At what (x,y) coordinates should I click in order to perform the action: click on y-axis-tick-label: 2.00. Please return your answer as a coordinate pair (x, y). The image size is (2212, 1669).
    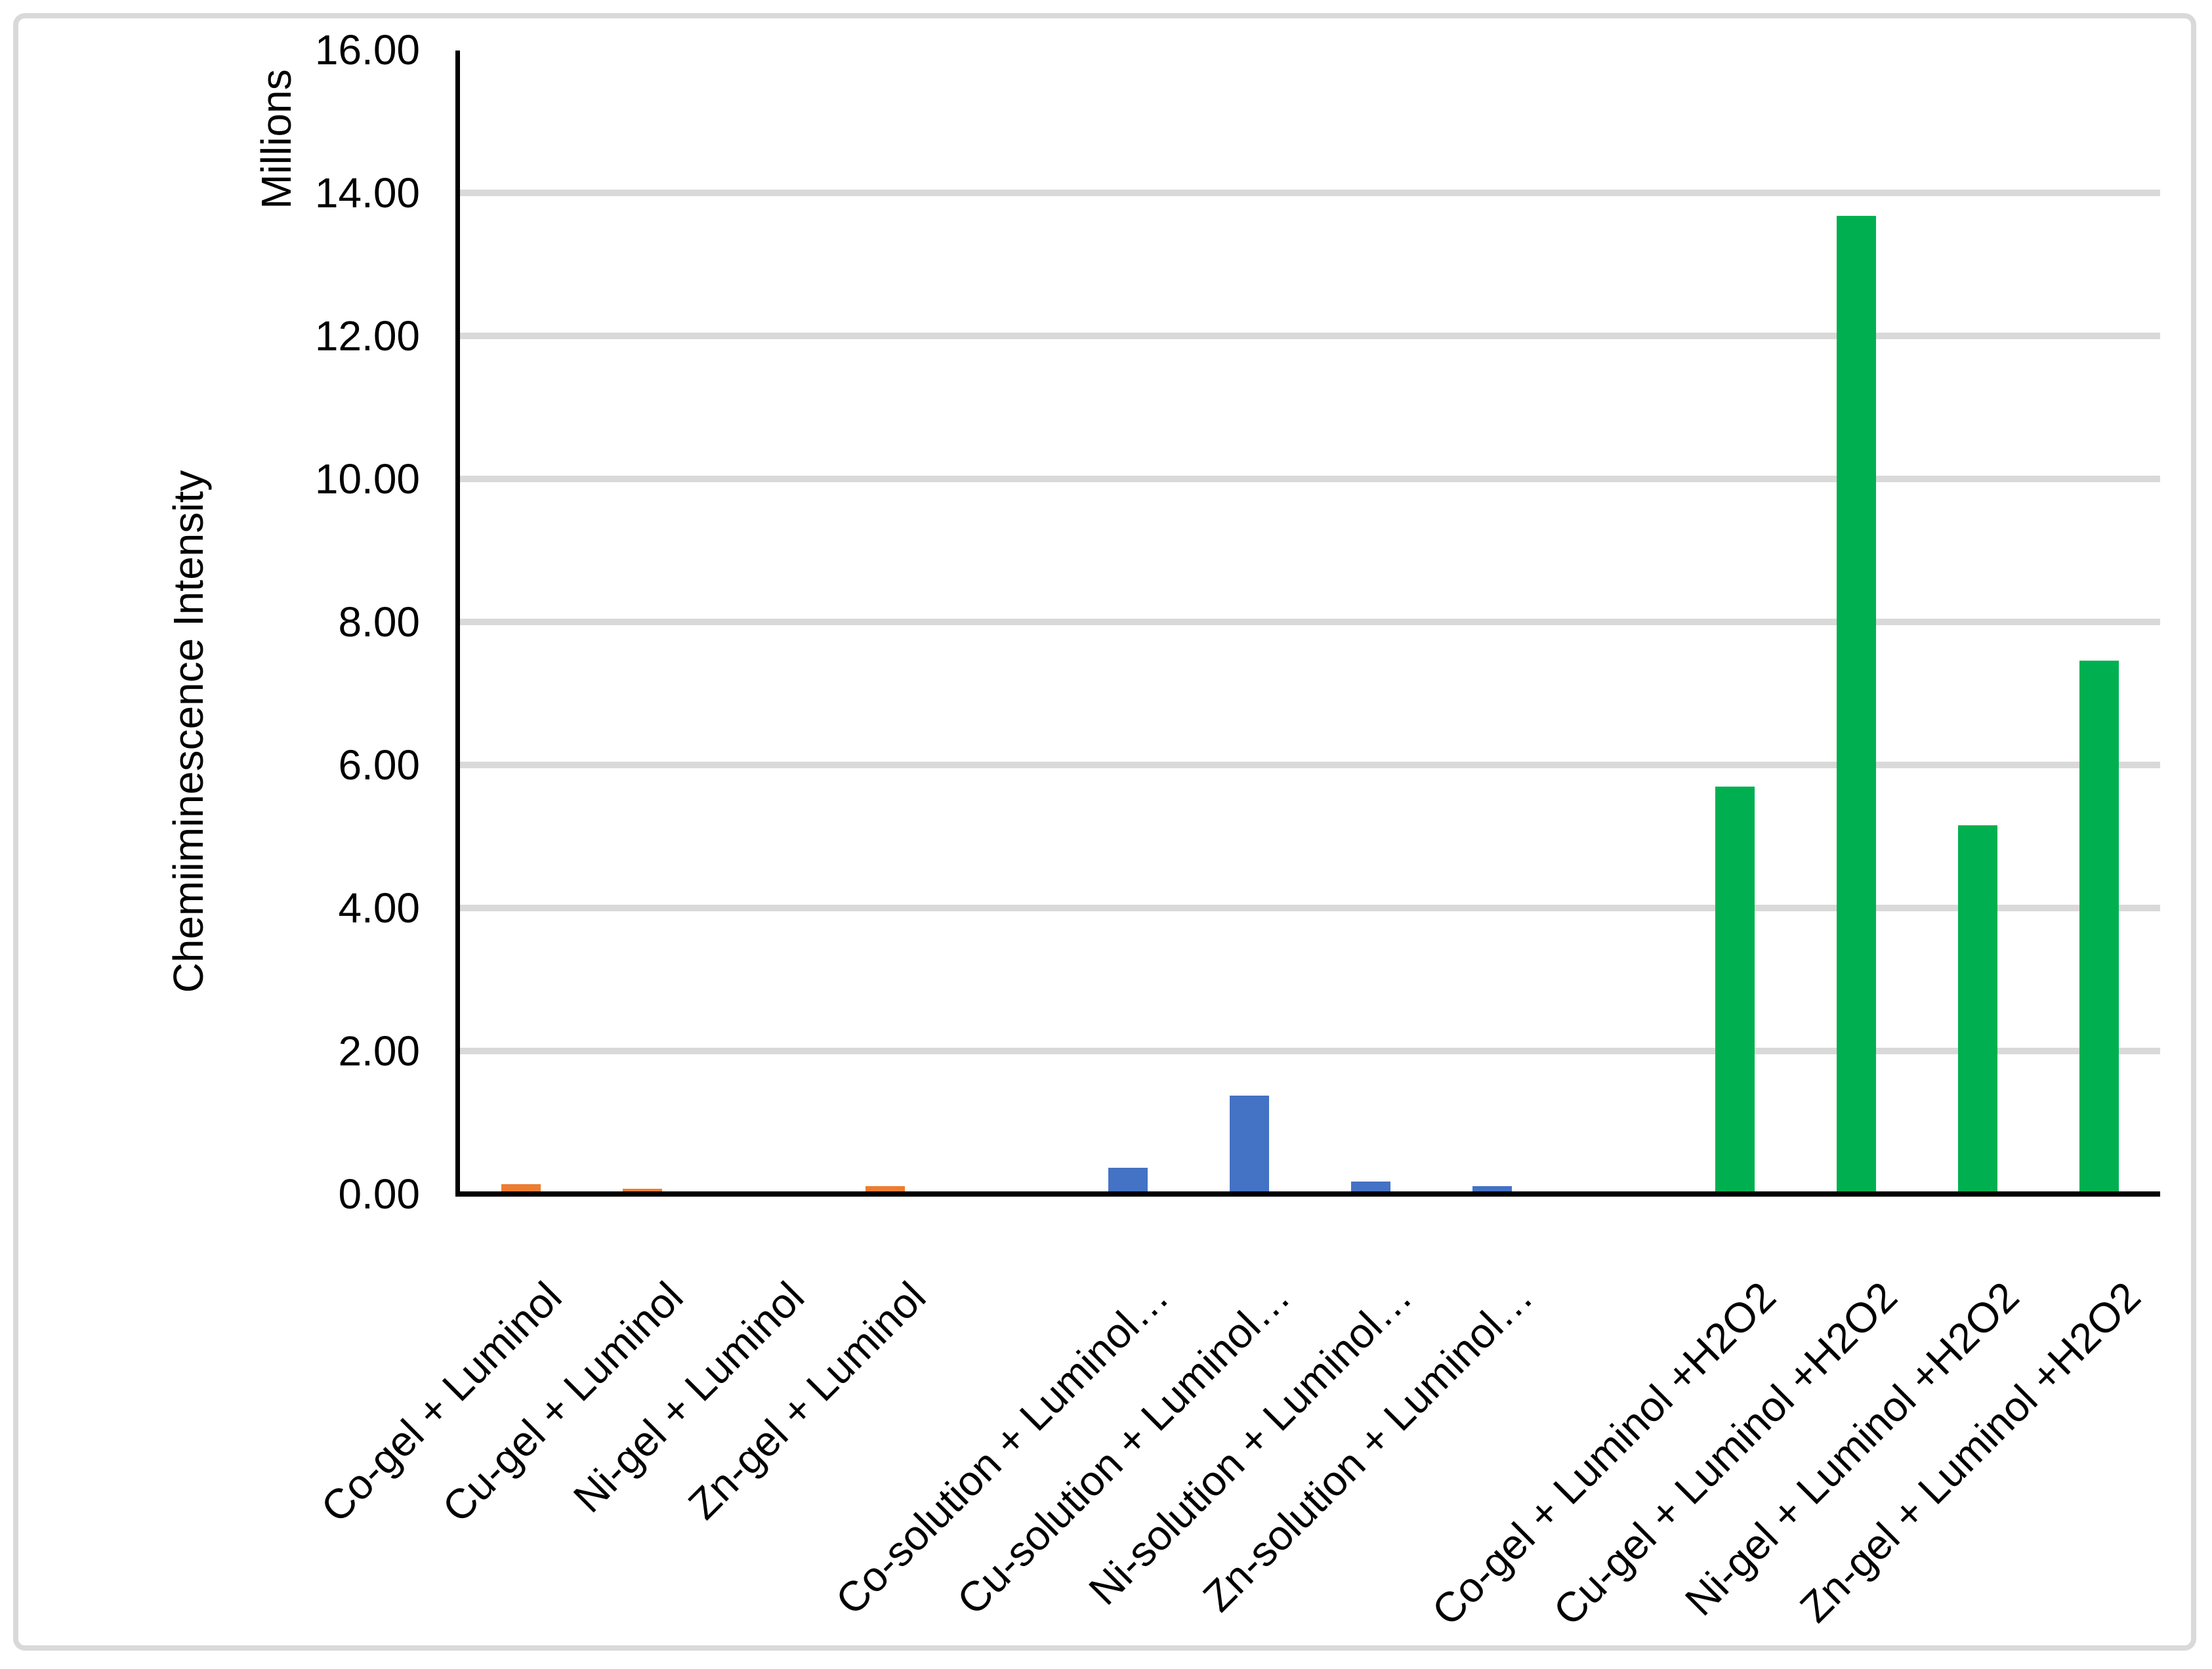
    Looking at the image, I should click on (379, 1051).